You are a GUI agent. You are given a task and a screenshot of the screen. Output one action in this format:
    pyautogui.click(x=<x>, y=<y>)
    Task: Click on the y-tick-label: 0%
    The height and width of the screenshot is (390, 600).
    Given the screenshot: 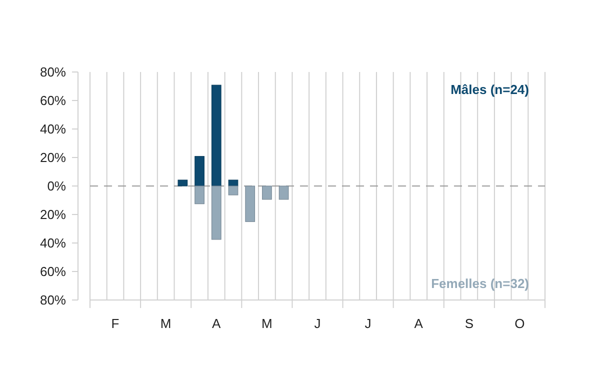 What is the action you would take?
    pyautogui.click(x=56, y=186)
    